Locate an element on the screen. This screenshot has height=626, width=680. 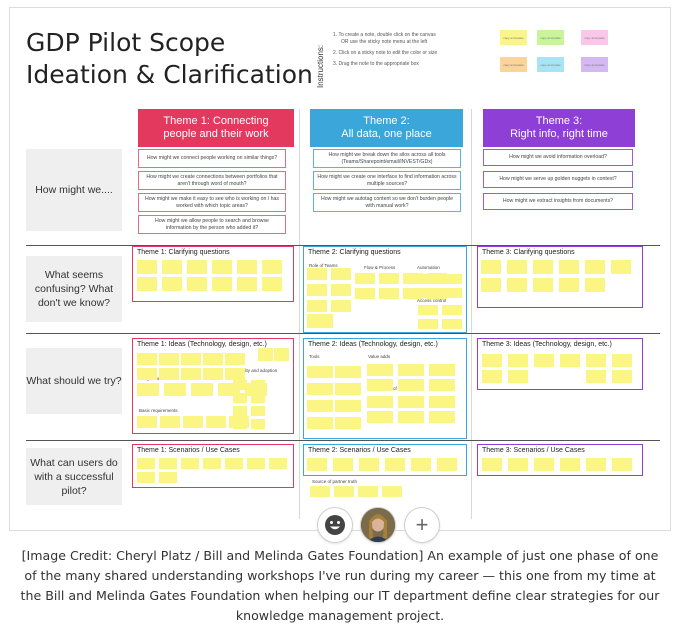
frame-theme-1-clarifying: Theme 1: Clarifying questions is located at coordinates (213, 274).